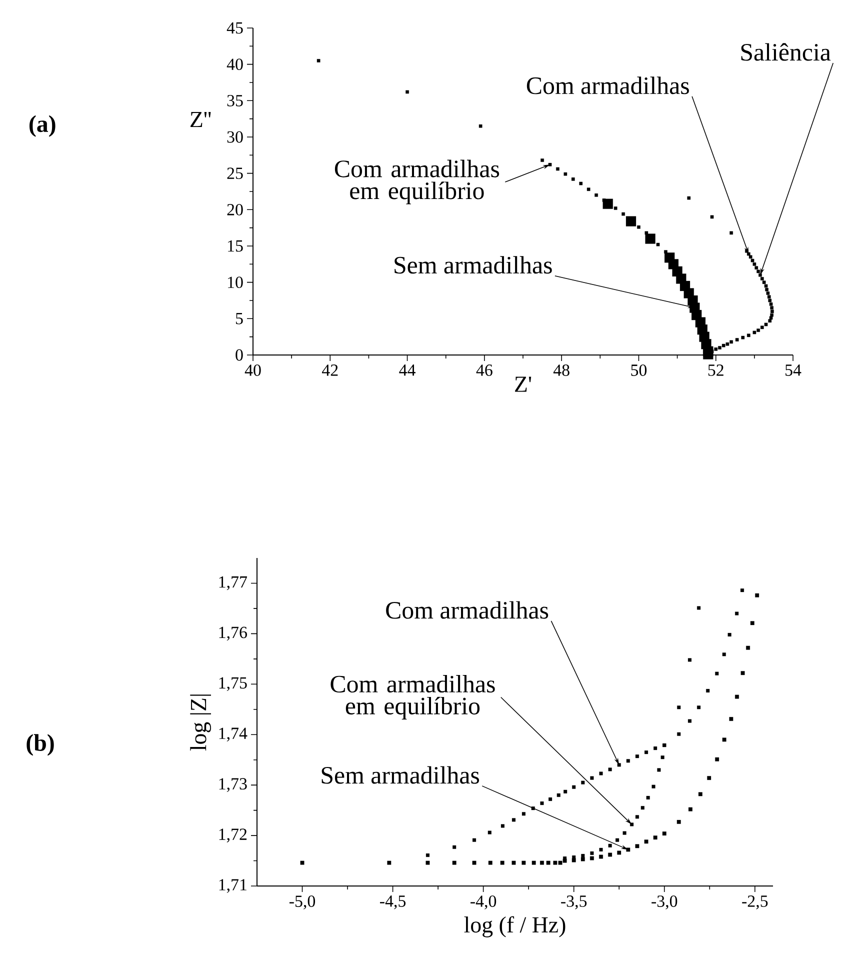  I want to click on annotation: Sem armadilhas, so click(401, 775).